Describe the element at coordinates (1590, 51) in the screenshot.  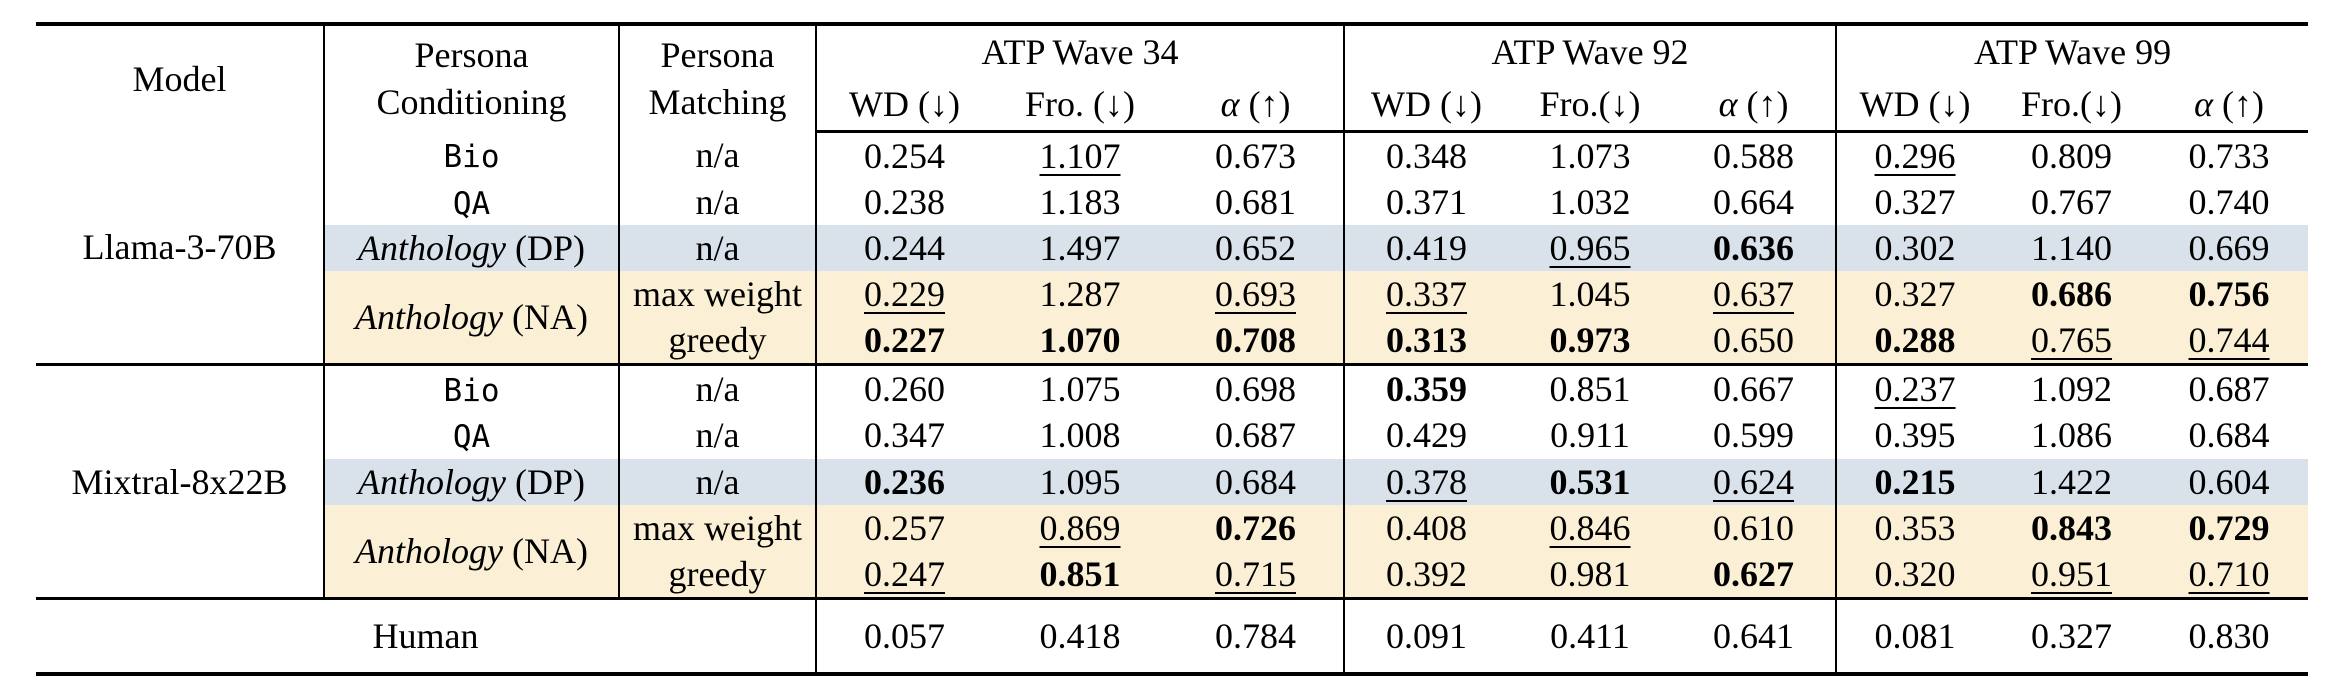
I see `column-group-atp-wave-92: ATP Wave 92` at that location.